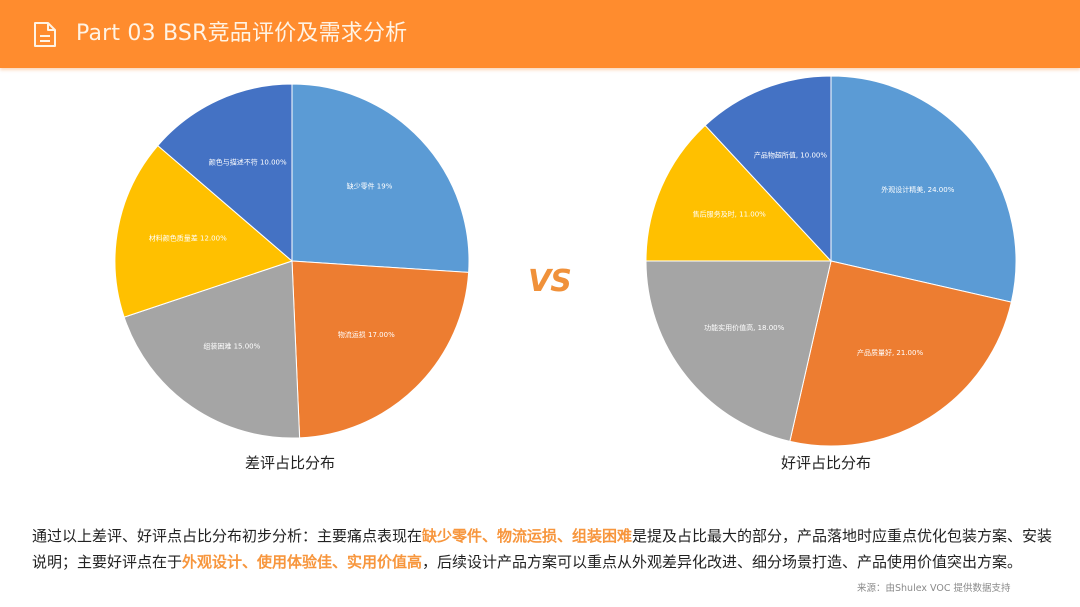  What do you see at coordinates (231, 346) in the screenshot?
I see `pie-slice-label: 组装困难 15.00%` at bounding box center [231, 346].